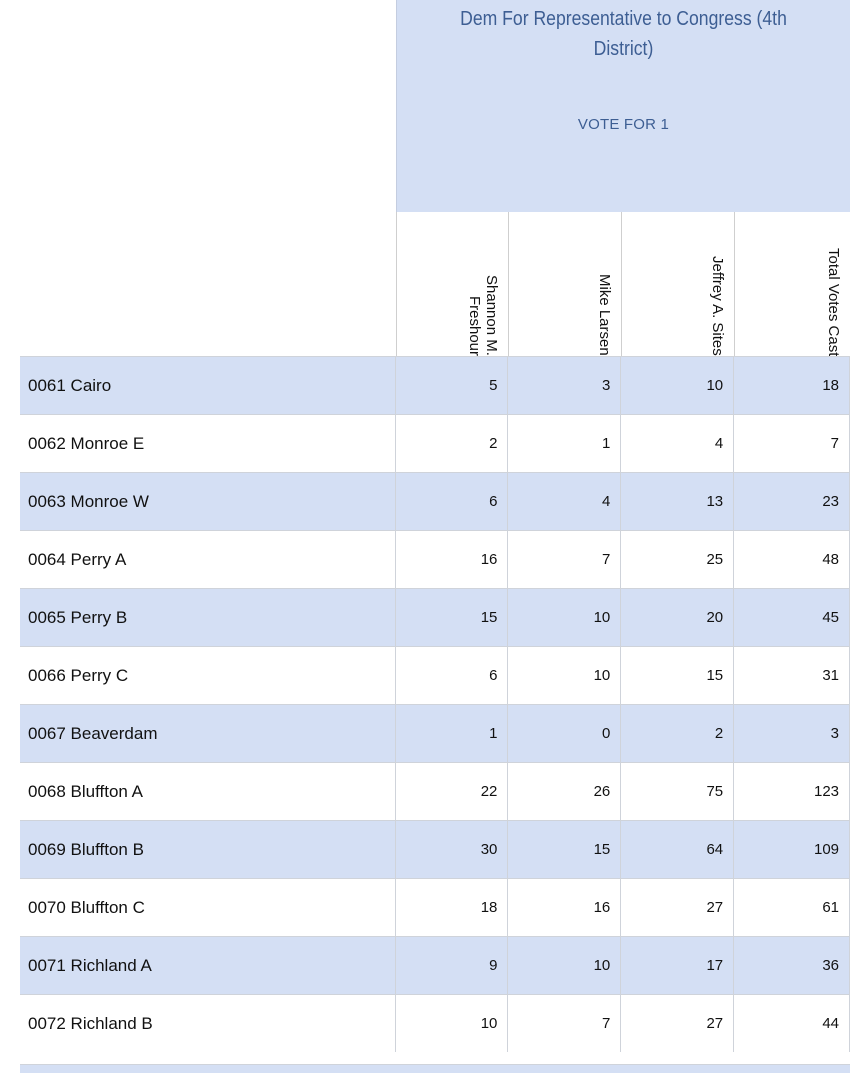  I want to click on larsen-votes: 0, so click(565, 733).